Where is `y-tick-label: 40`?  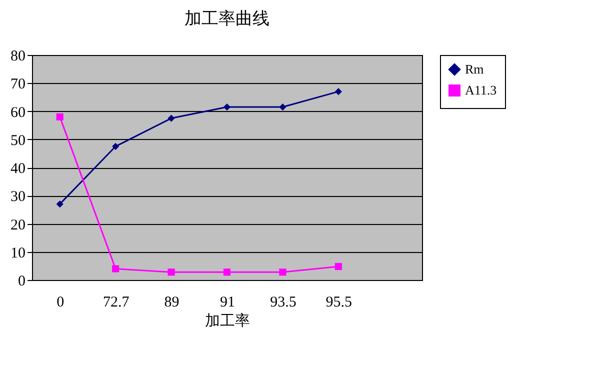 y-tick-label: 40 is located at coordinates (18, 169).